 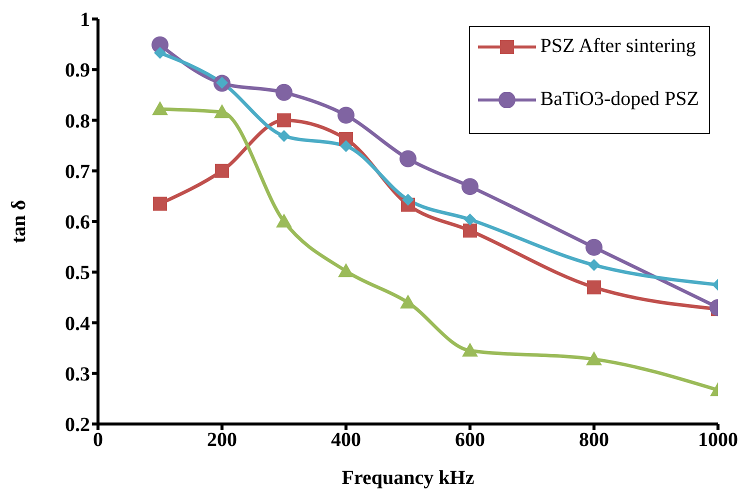 I want to click on y-tick-label: 0.4, so click(x=77, y=323).